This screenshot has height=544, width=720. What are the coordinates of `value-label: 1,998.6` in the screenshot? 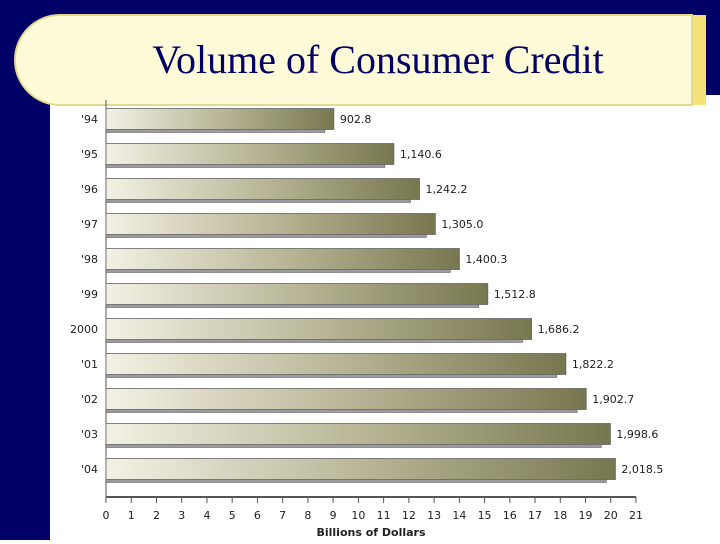 It's located at (637, 434).